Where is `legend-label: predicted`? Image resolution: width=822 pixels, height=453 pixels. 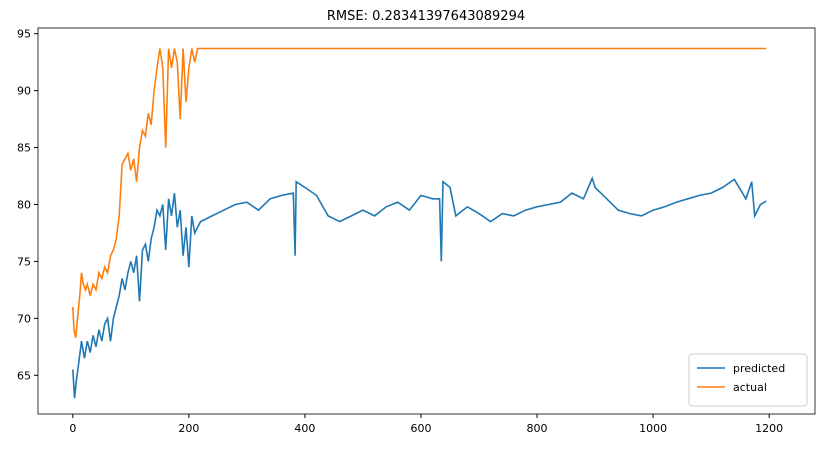 legend-label: predicted is located at coordinates (759, 368).